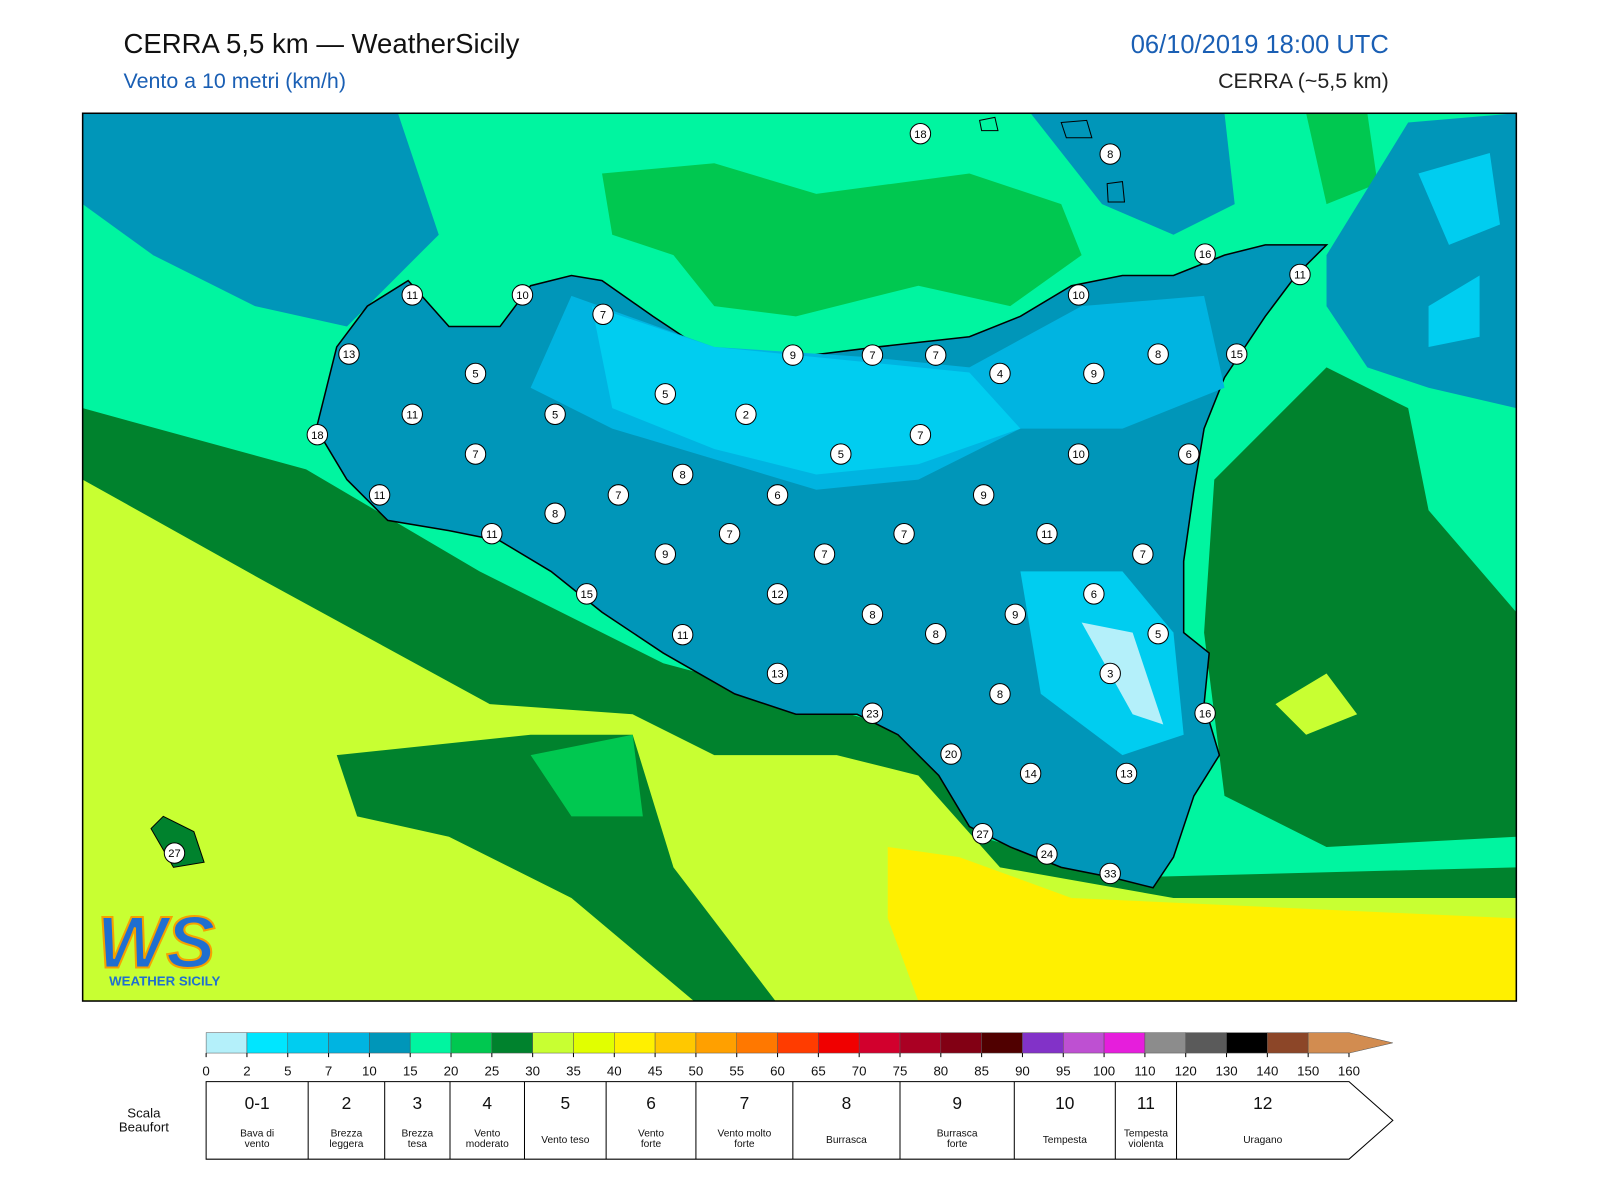 This screenshot has width=1600, height=1200. I want to click on logo-mark: WS, so click(156, 941).